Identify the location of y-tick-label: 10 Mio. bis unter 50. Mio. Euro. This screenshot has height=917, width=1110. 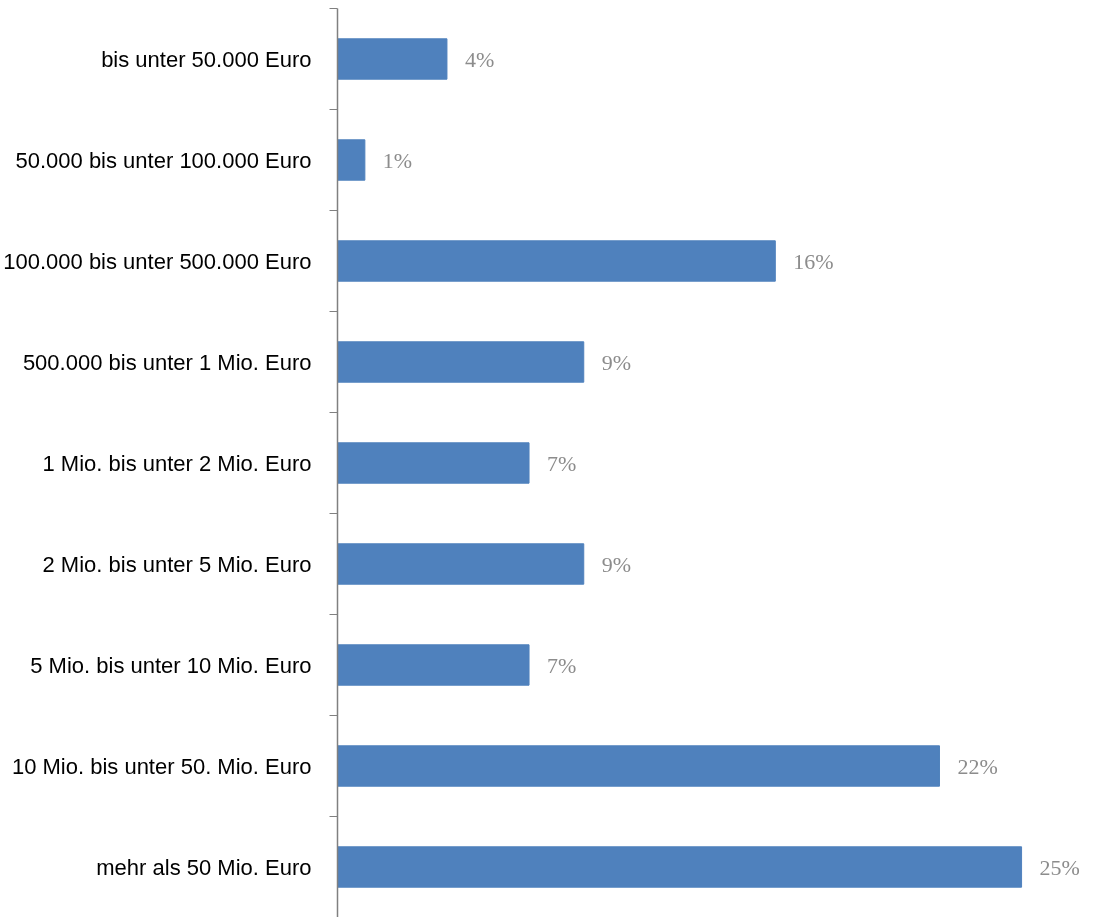
(161, 766).